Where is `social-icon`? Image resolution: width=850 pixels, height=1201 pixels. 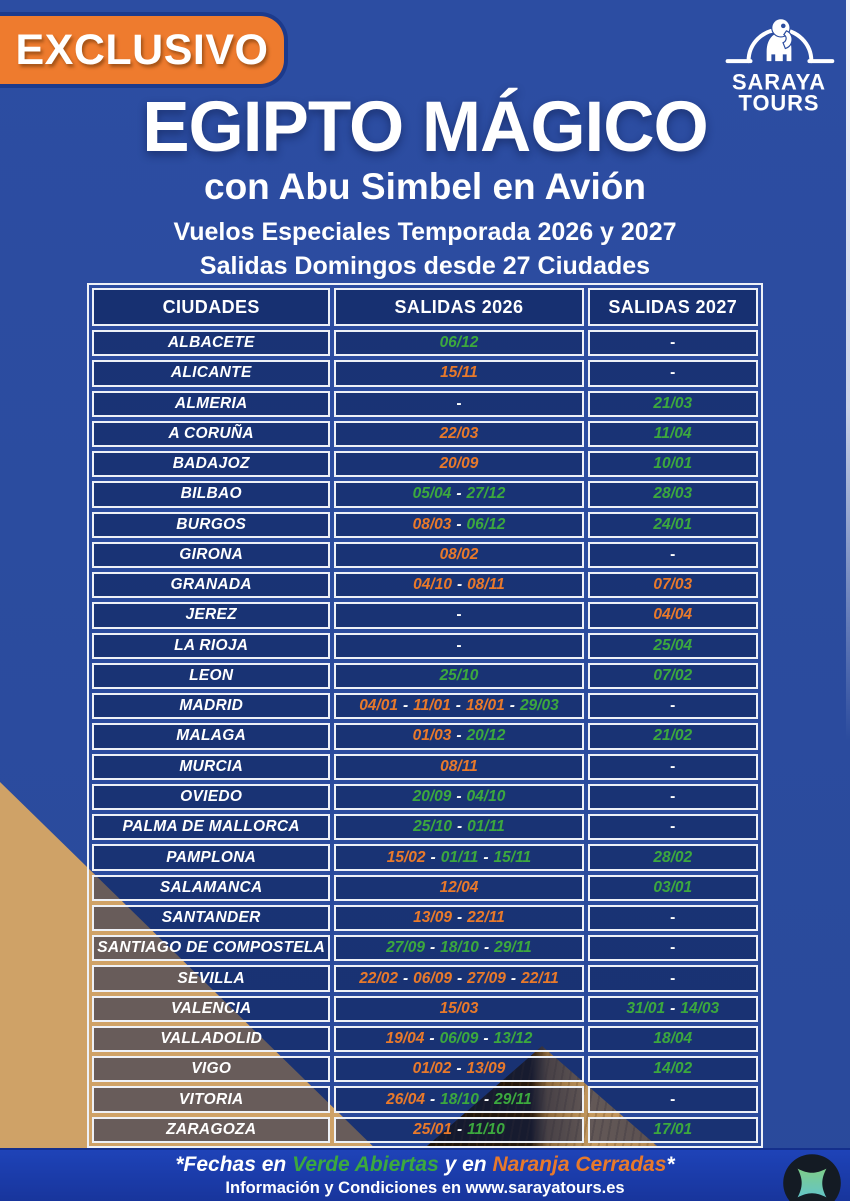
social-icon is located at coordinates (812, 1177).